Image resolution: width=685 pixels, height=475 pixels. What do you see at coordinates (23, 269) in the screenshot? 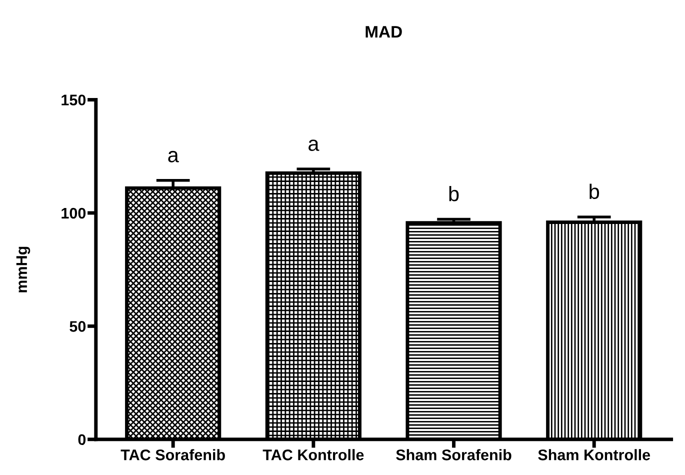
I see `y-axis-title: mmHg` at bounding box center [23, 269].